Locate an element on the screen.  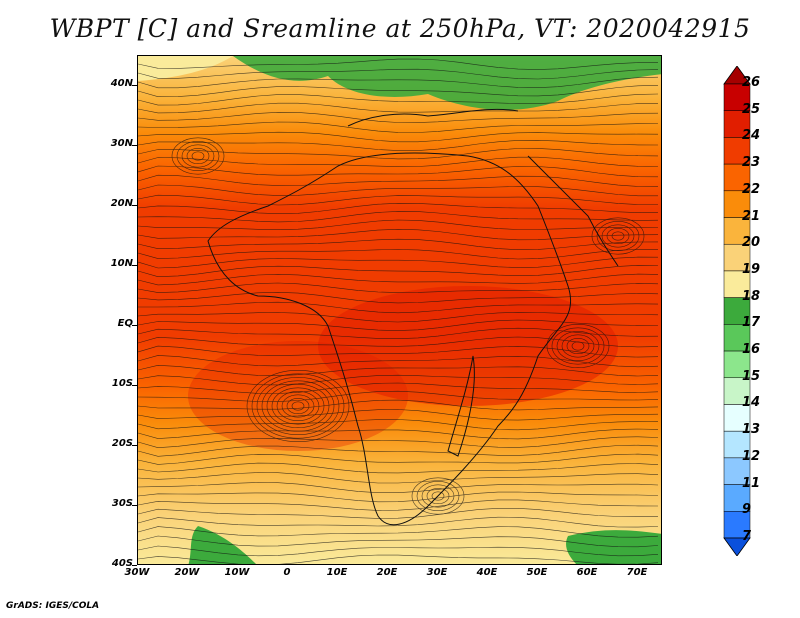
lat-label: 10S is located at coordinates (122, 383).